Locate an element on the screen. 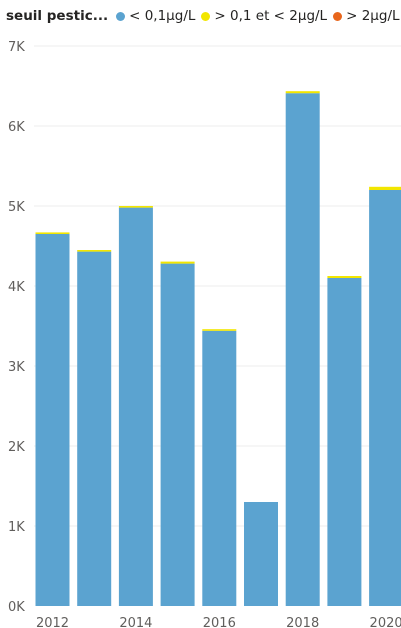  y-tick-label: 4K is located at coordinates (16, 287).